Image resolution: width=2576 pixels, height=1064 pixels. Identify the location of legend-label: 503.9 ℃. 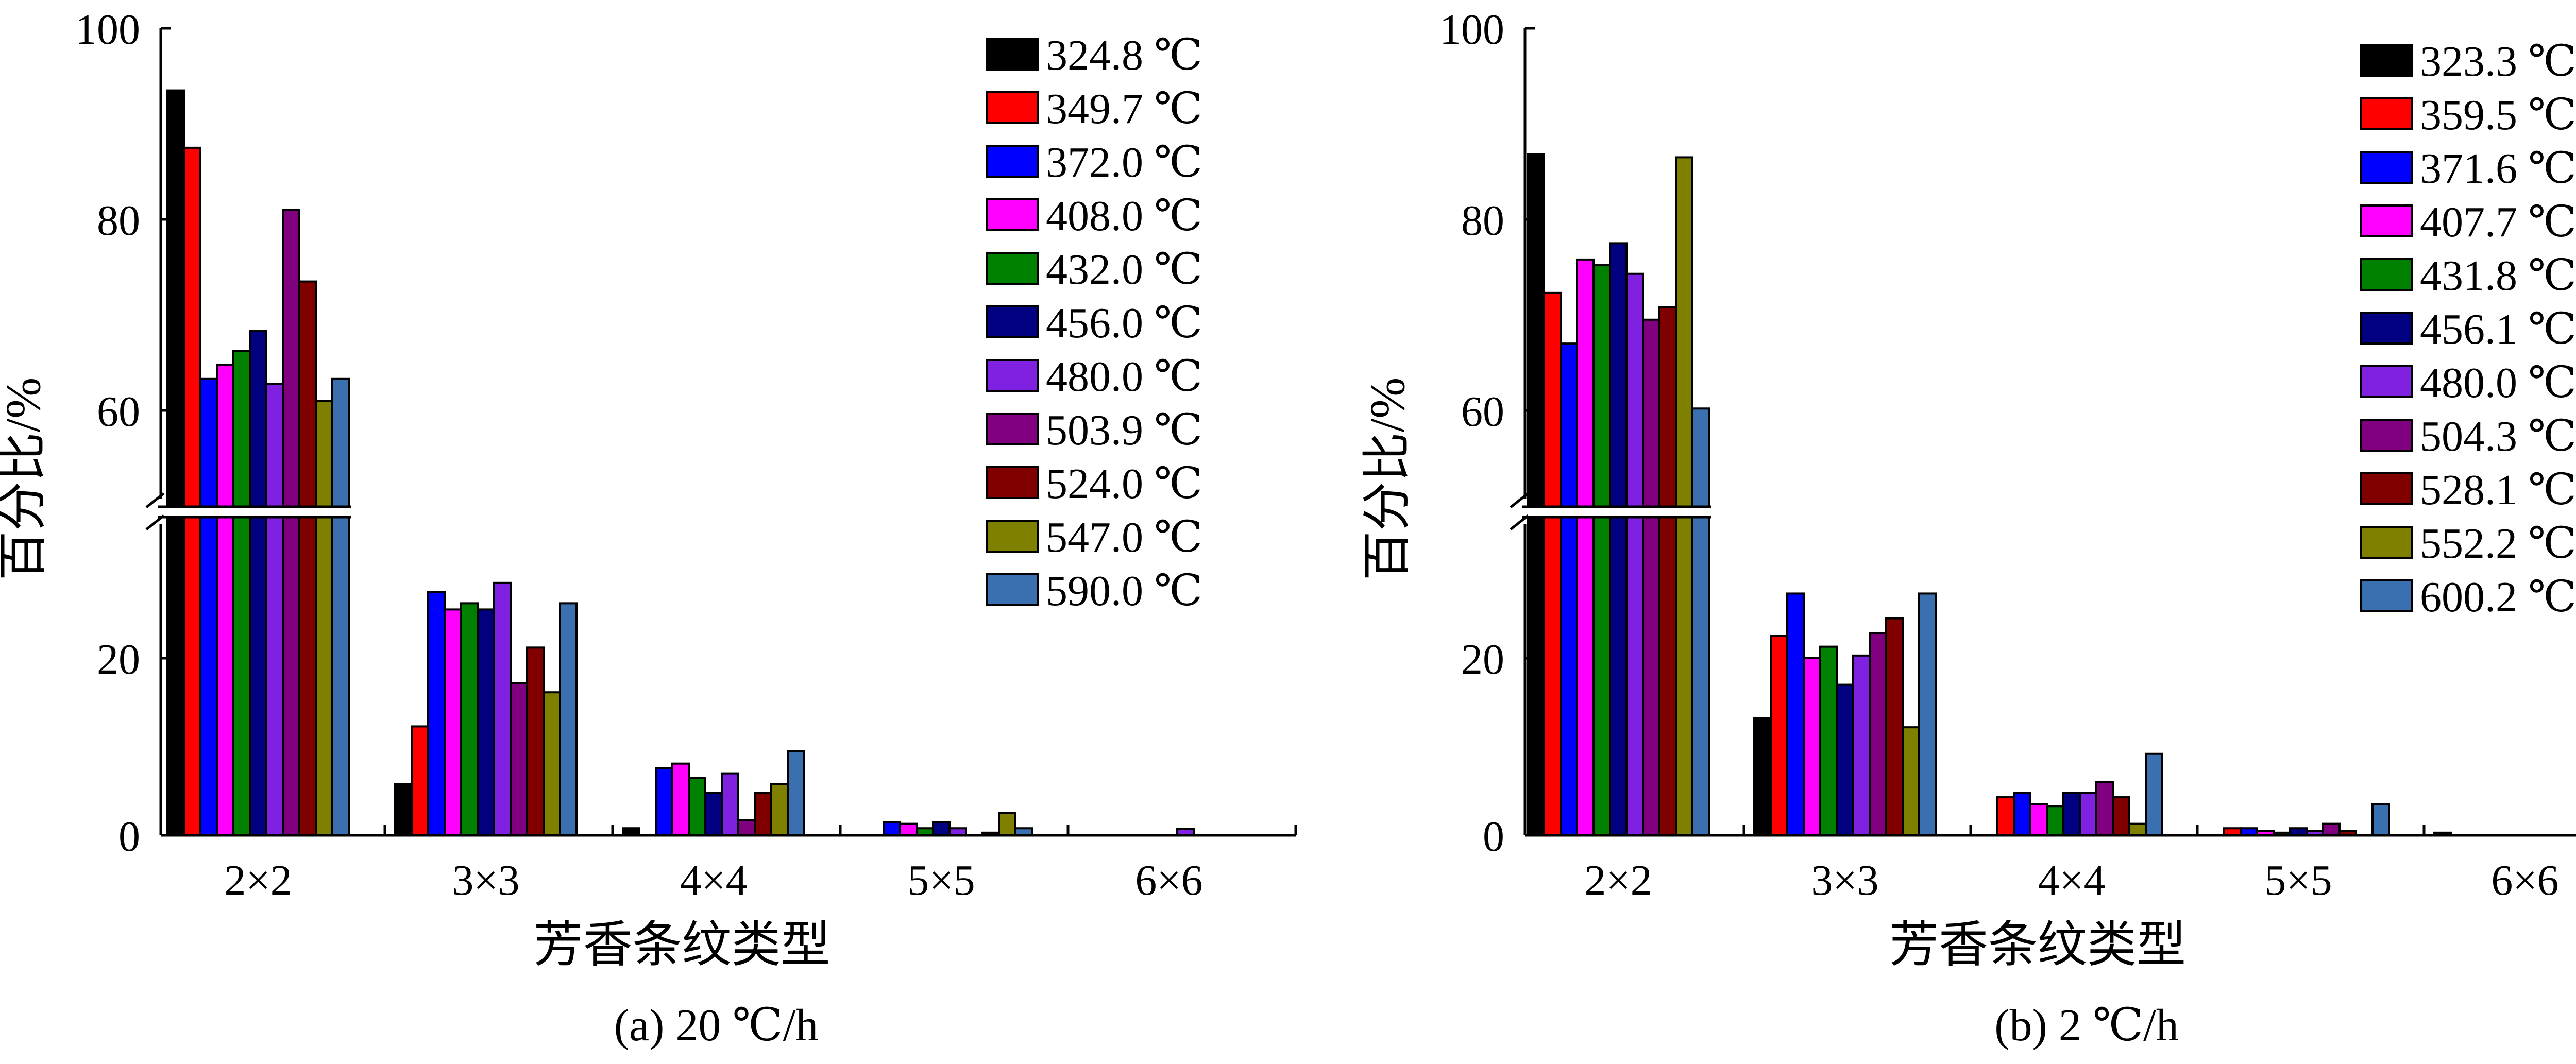
(1124, 430).